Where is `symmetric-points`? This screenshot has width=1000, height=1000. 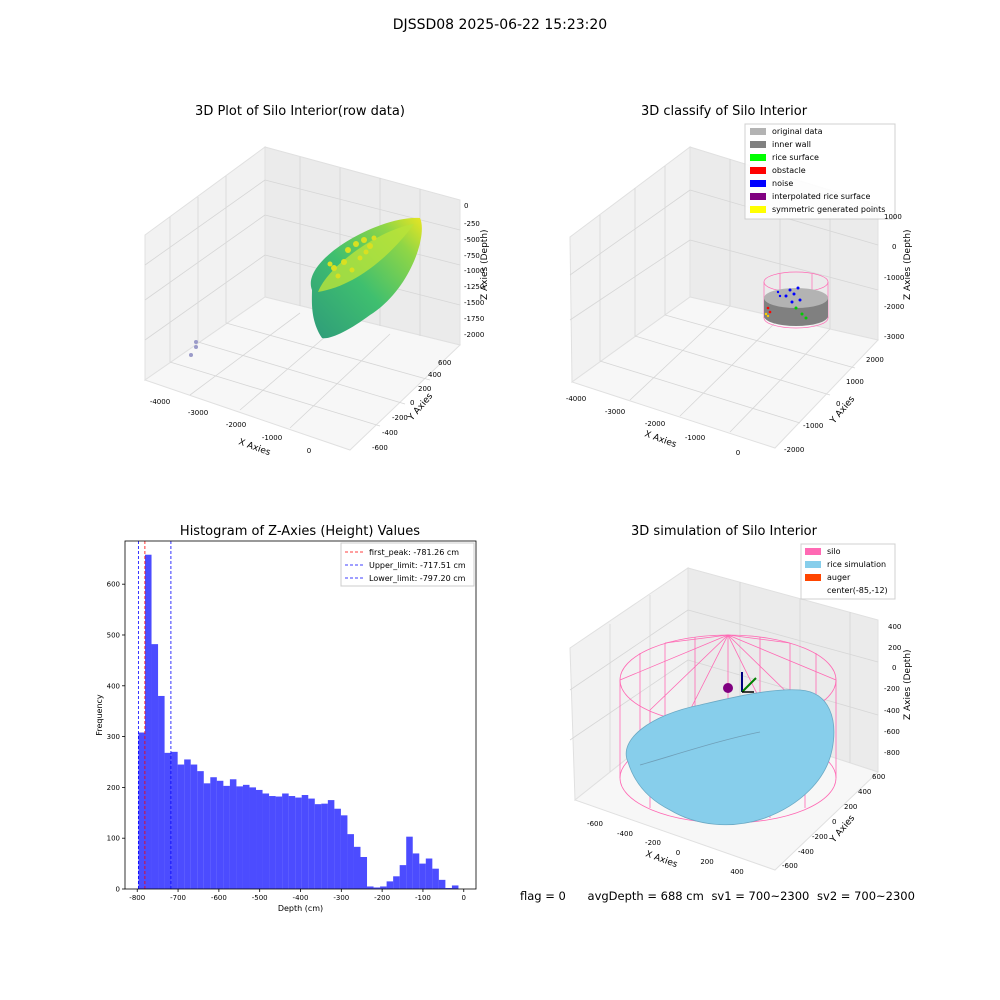
symmetric-points is located at coordinates (767, 315).